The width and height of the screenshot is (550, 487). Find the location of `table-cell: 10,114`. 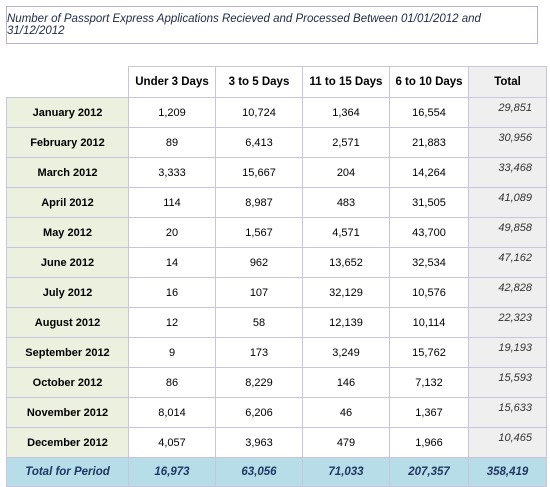

table-cell: 10,114 is located at coordinates (429, 322).